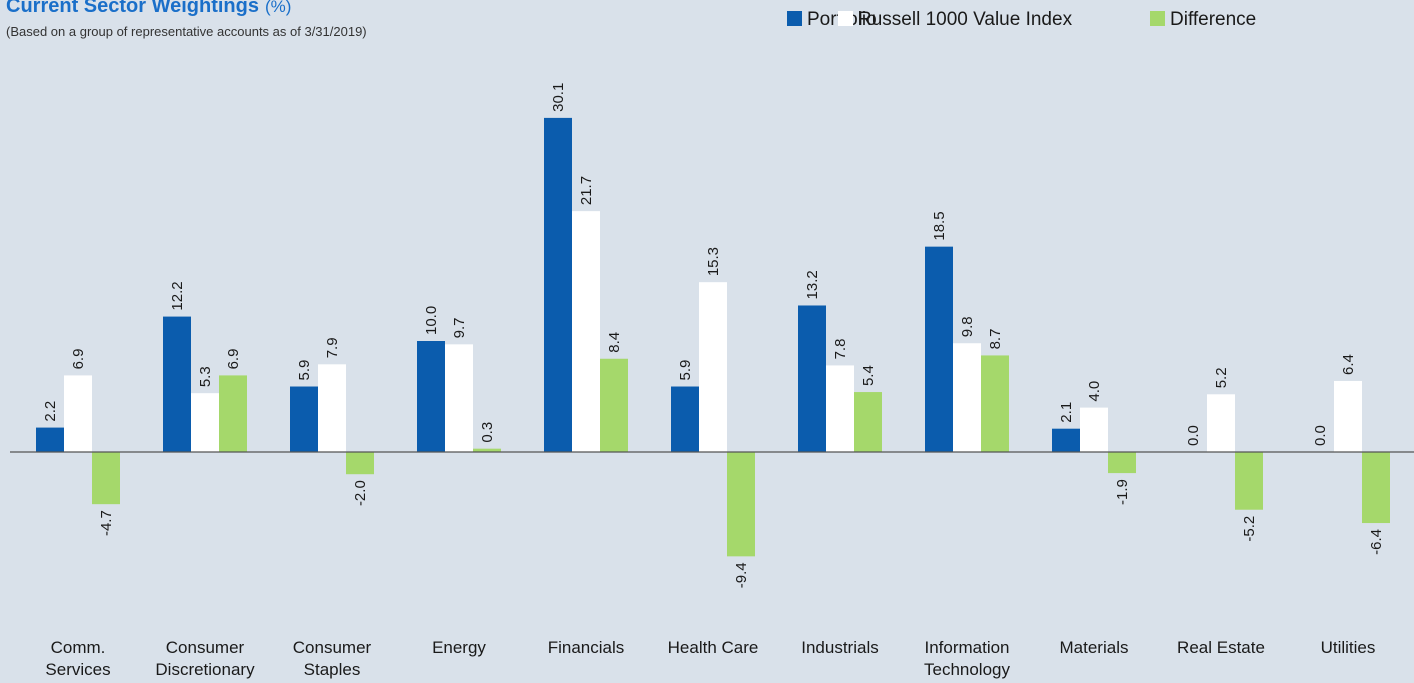 Image resolution: width=1414 pixels, height=683 pixels. I want to click on x-tick-label-line: Comm., so click(78, 647).